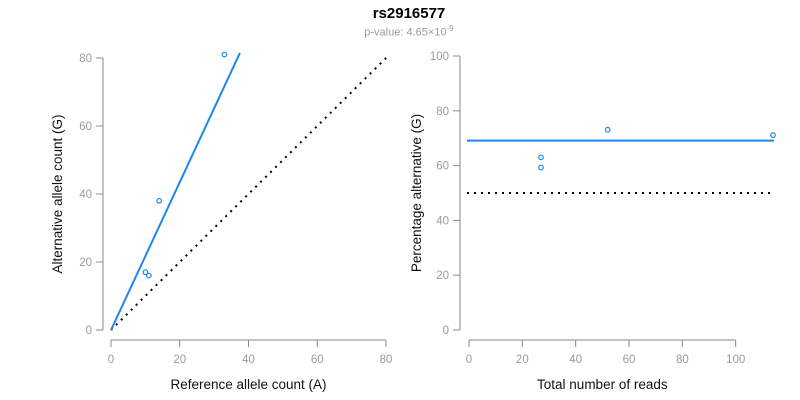  I want to click on y-tick-label: 100, so click(439, 57).